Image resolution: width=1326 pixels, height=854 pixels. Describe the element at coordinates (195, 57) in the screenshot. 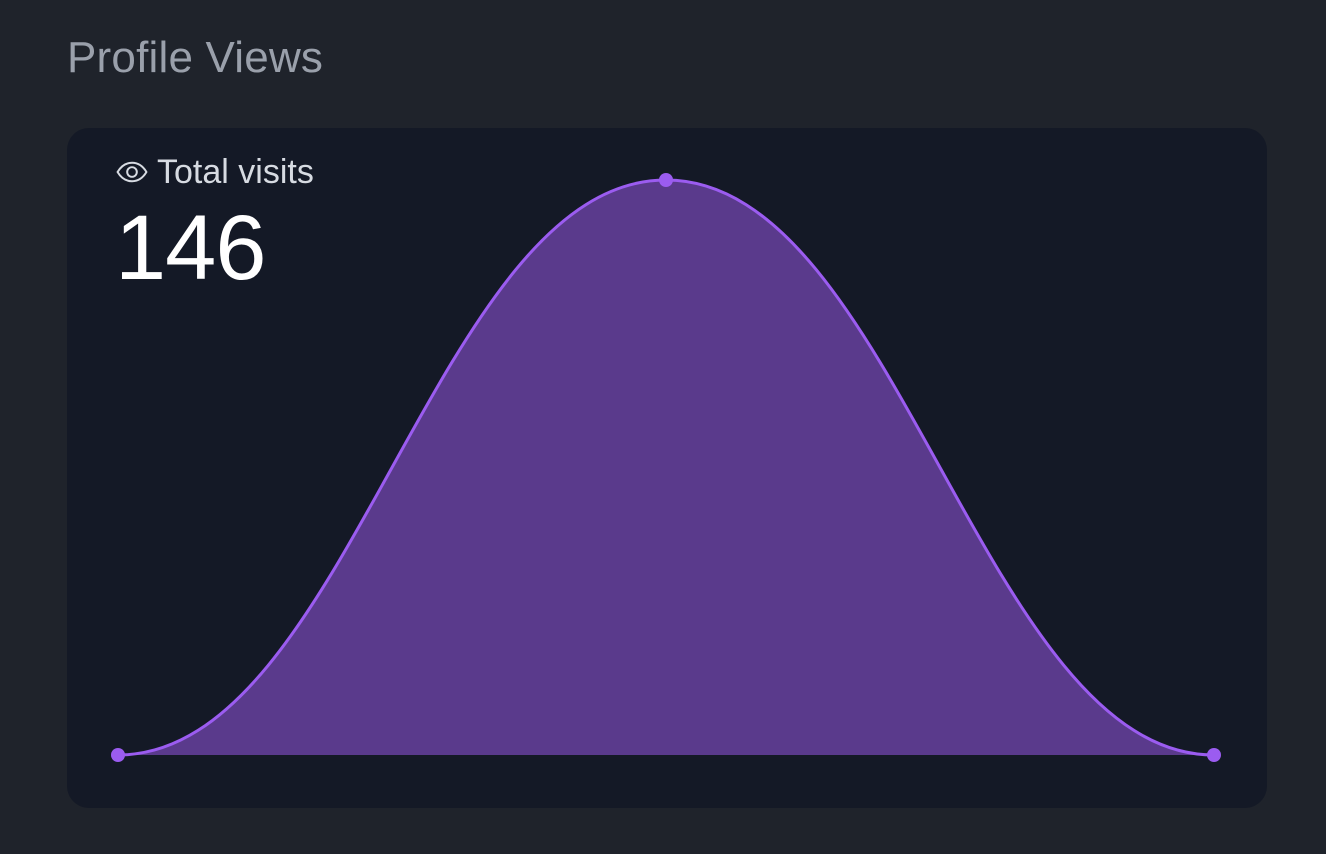

I see `page-title: Profile Views` at that location.